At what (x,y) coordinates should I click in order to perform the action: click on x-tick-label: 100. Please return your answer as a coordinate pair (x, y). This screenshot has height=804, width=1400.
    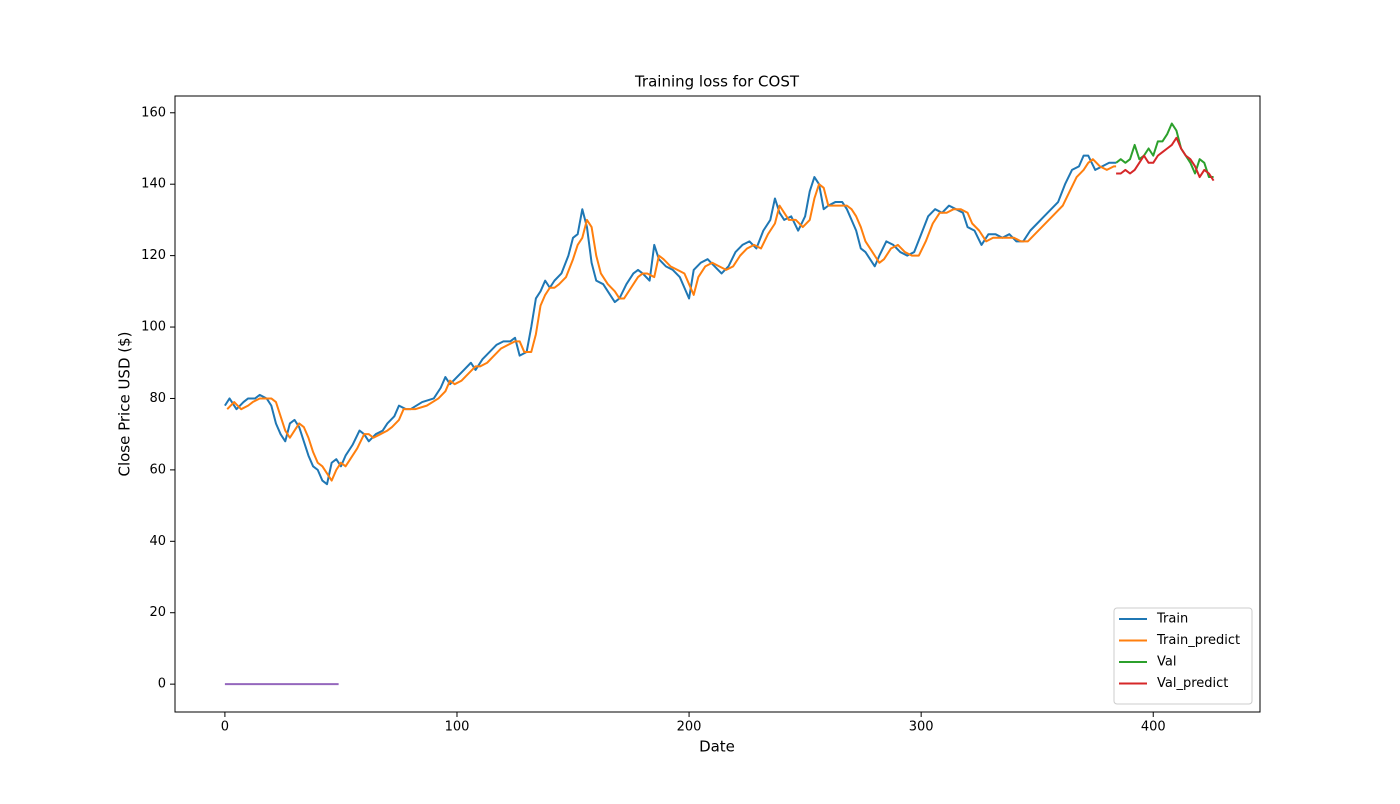
    Looking at the image, I should click on (457, 727).